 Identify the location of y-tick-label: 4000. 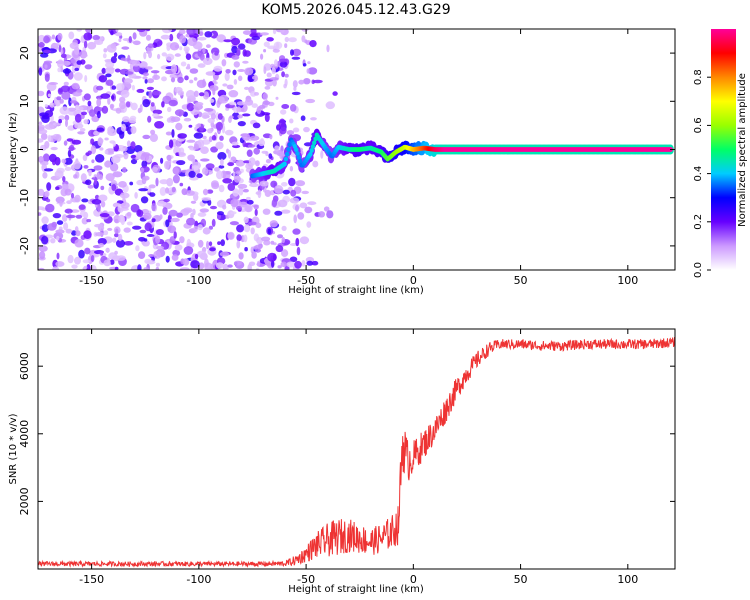
(24, 434).